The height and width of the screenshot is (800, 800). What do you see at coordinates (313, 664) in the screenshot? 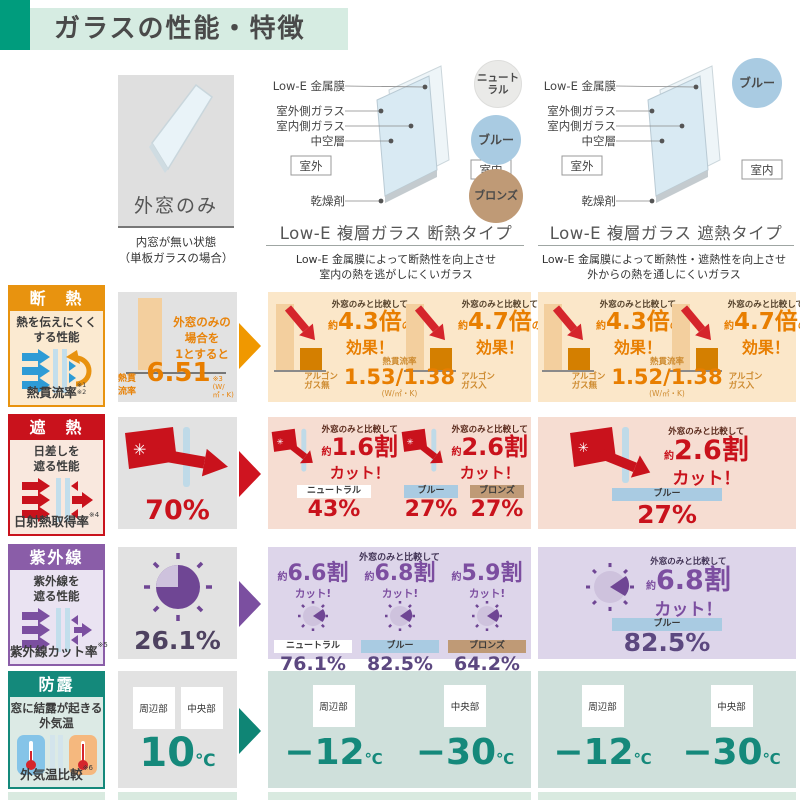
I see `uv-value-neutral: 76.1%` at bounding box center [313, 664].